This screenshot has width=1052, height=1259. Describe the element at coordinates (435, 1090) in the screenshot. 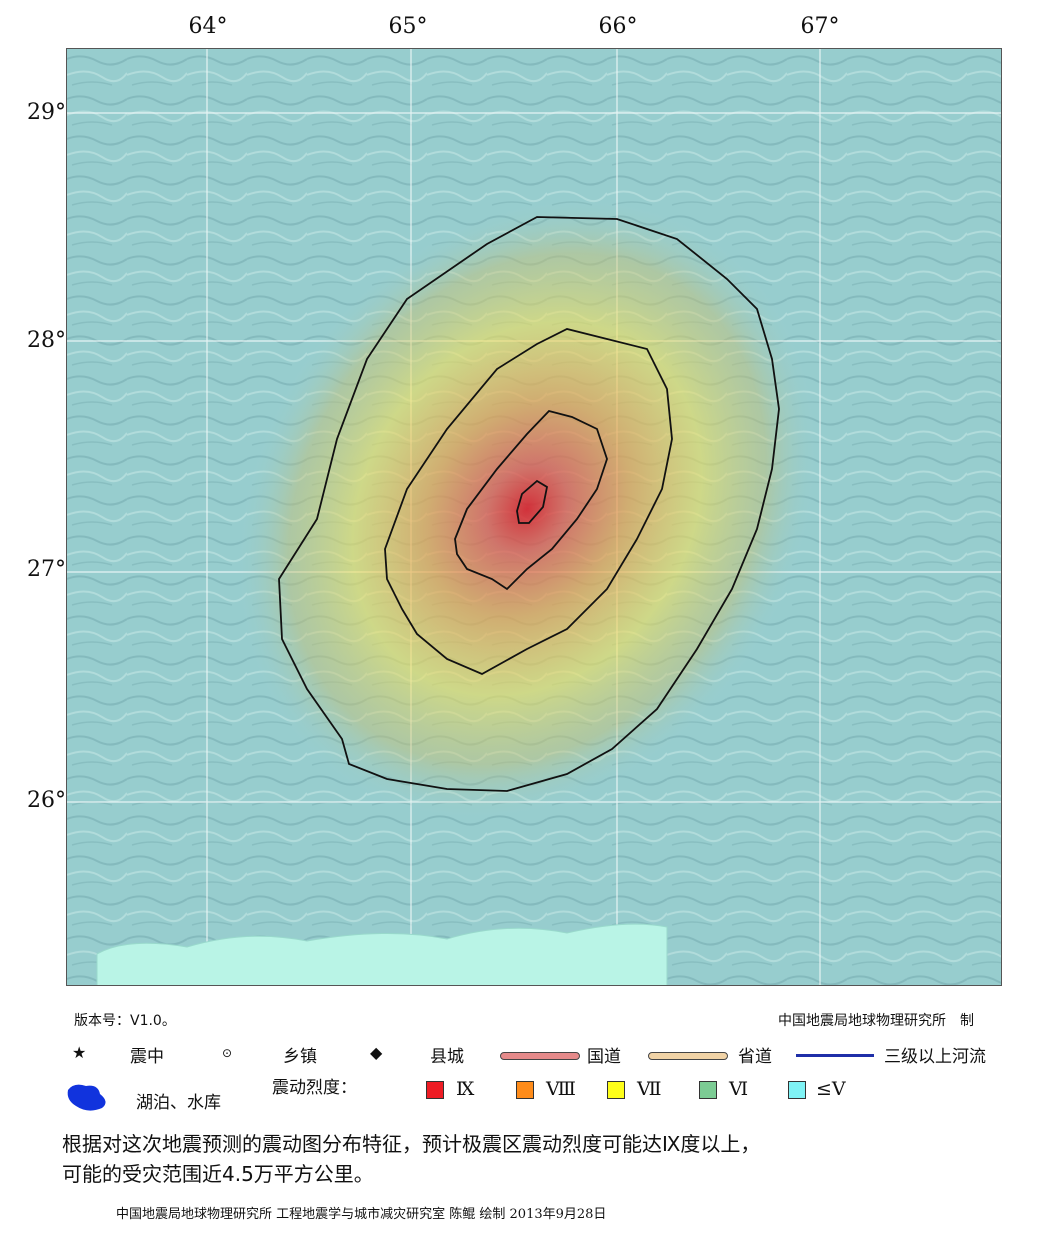

I see `intensity-swatch-IX` at that location.